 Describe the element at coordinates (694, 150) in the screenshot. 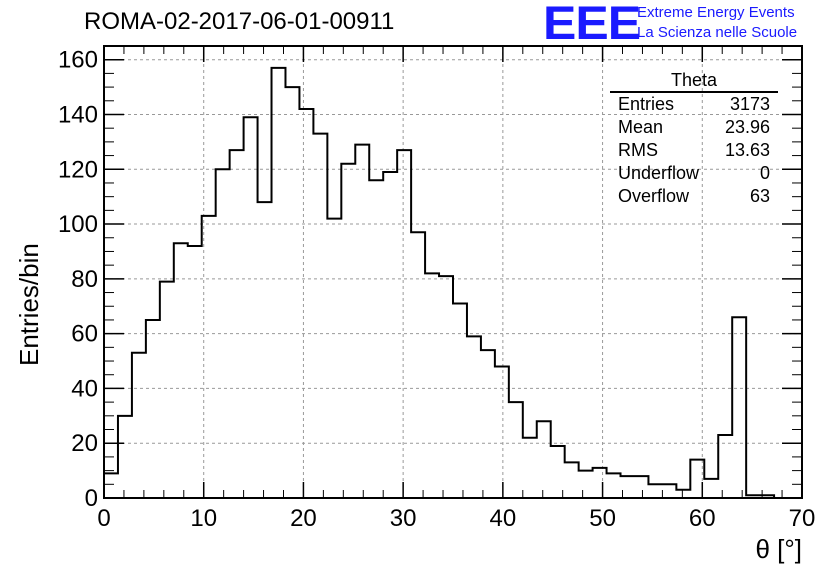

I see `stats-row: RMS 13.63` at that location.